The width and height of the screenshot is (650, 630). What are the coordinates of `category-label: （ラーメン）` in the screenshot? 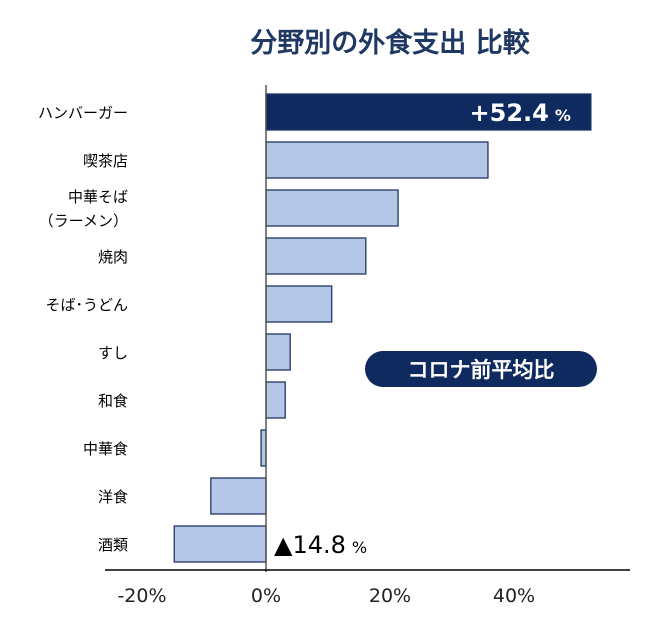 It's located at (83, 221).